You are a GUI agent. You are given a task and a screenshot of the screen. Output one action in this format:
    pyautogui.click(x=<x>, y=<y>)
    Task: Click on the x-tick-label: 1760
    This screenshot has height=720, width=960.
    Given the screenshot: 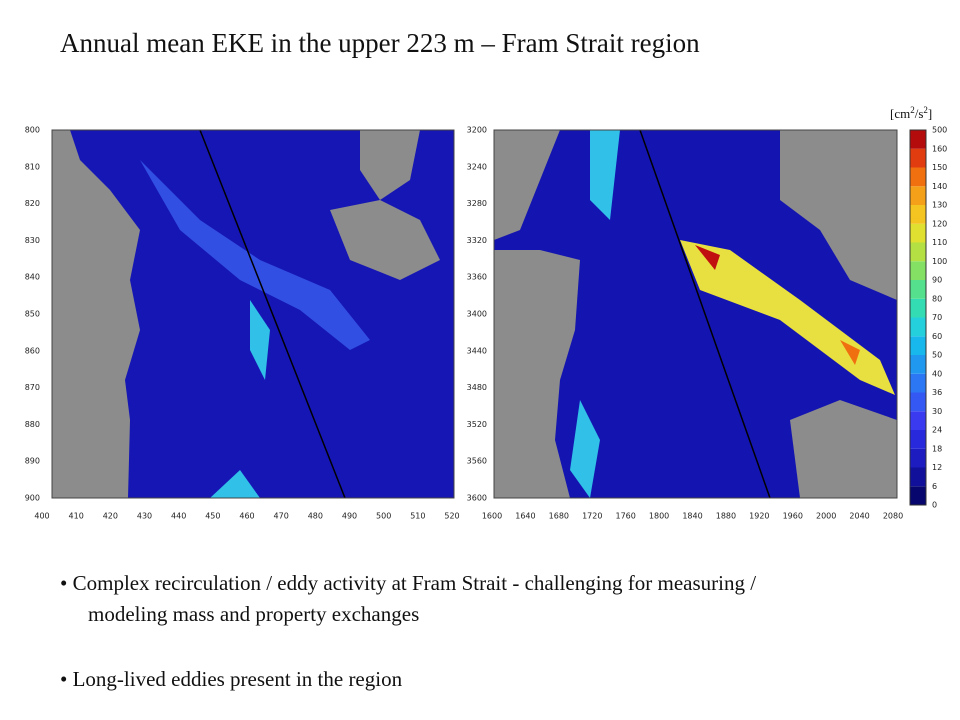 What is the action you would take?
    pyautogui.click(x=625, y=516)
    